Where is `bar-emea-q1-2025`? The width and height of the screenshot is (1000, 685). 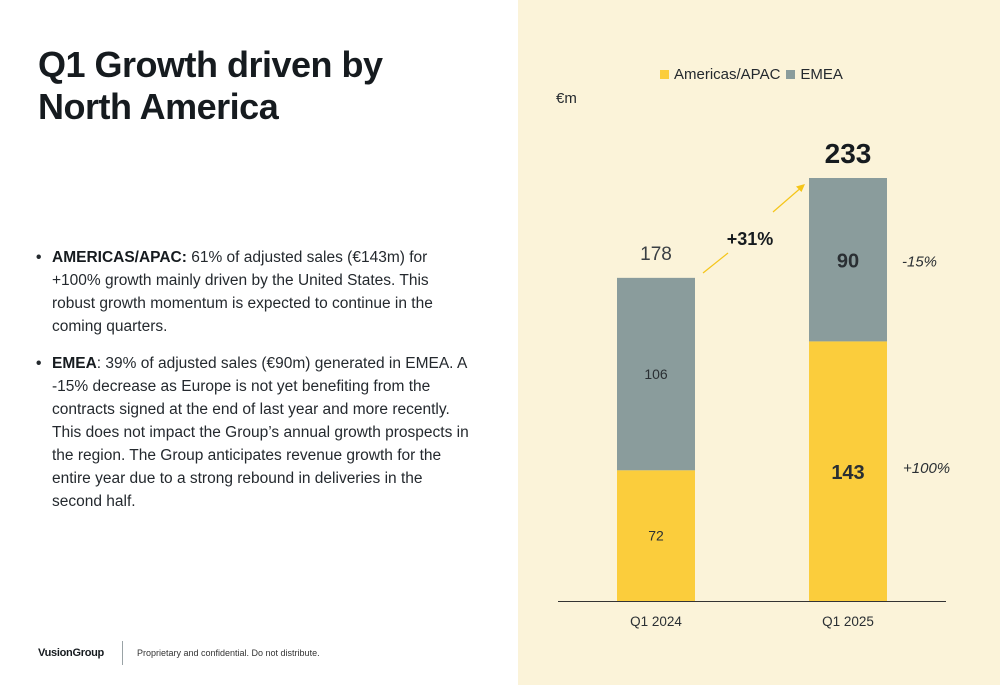 bar-emea-q1-2025 is located at coordinates (848, 260).